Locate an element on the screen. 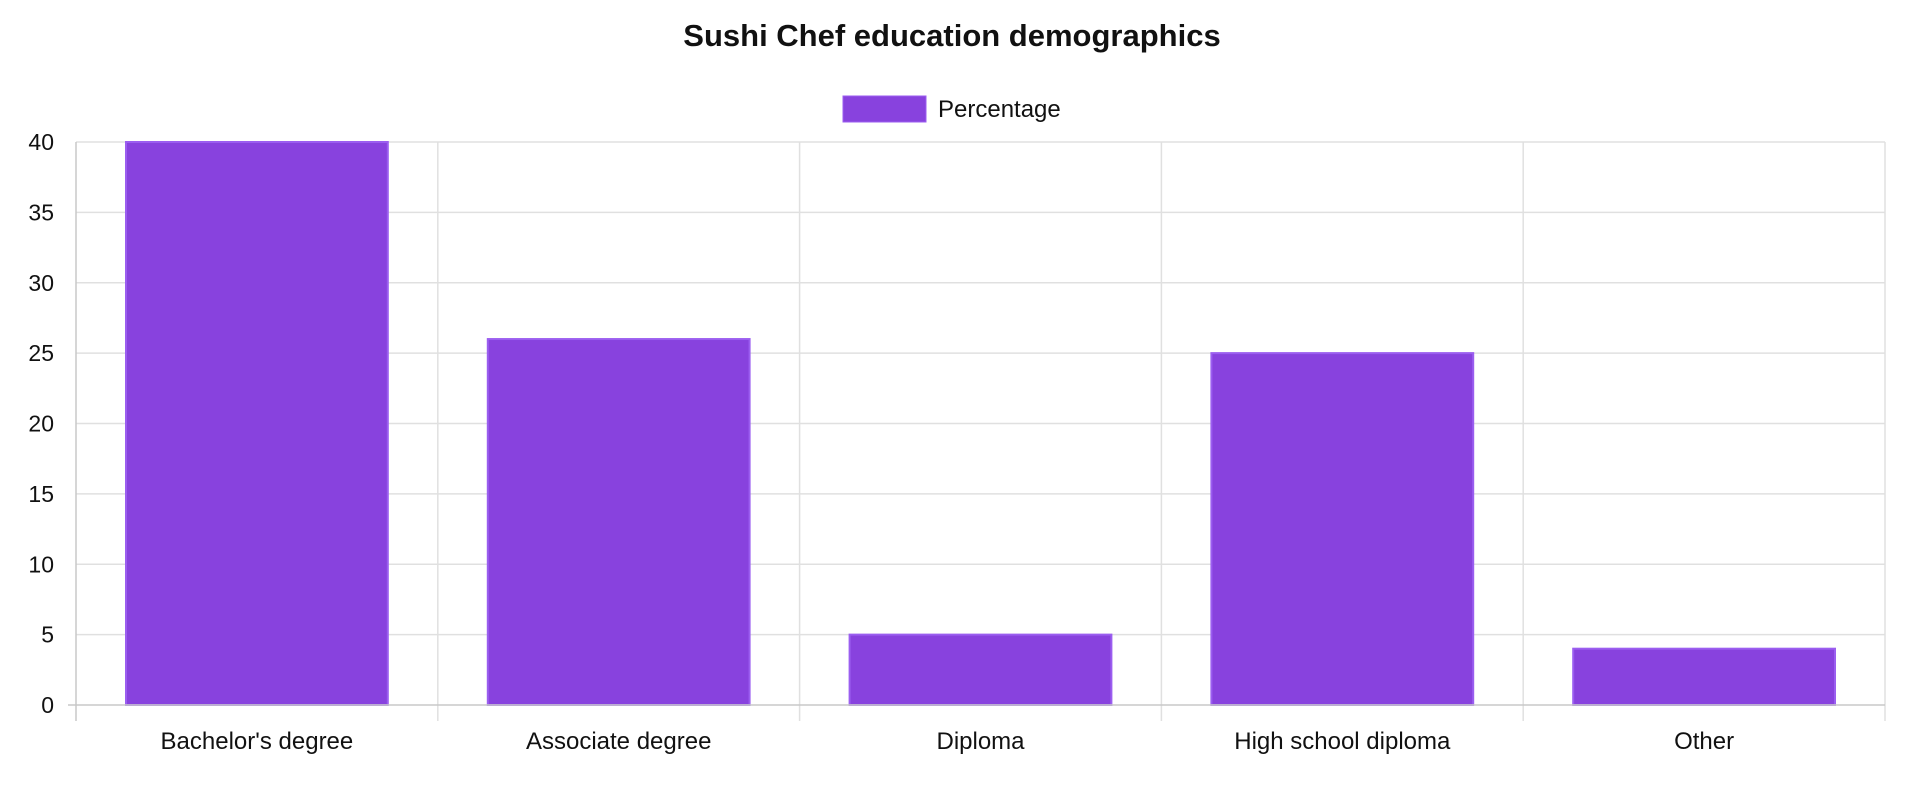  legend: Percentage is located at coordinates (951, 109).